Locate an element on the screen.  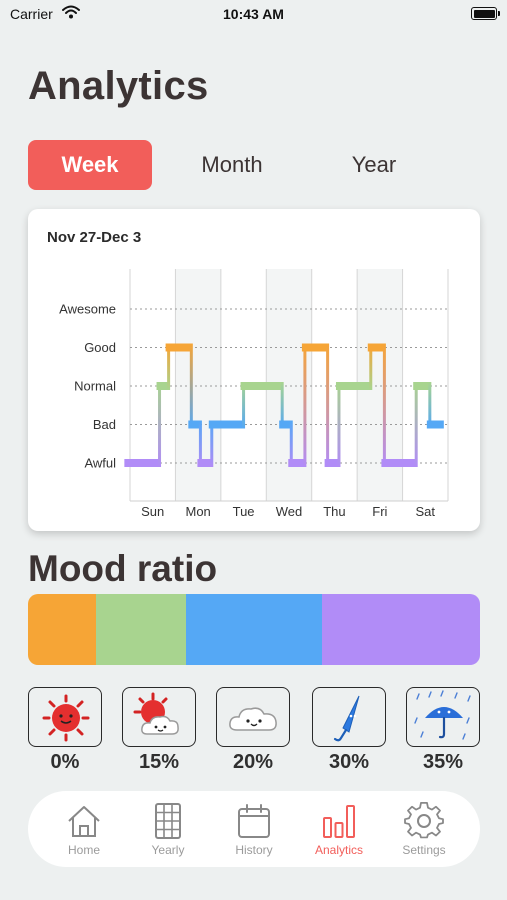
mood-item-good: 15% is located at coordinates (159, 730).